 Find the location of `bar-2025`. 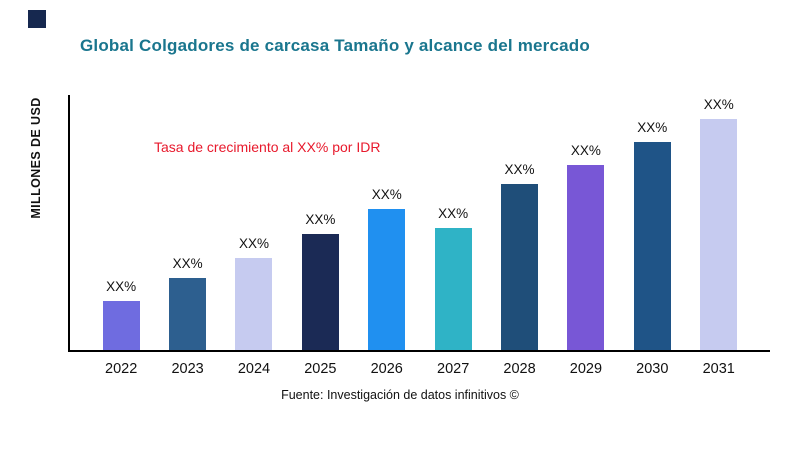

bar-2025 is located at coordinates (320, 292).